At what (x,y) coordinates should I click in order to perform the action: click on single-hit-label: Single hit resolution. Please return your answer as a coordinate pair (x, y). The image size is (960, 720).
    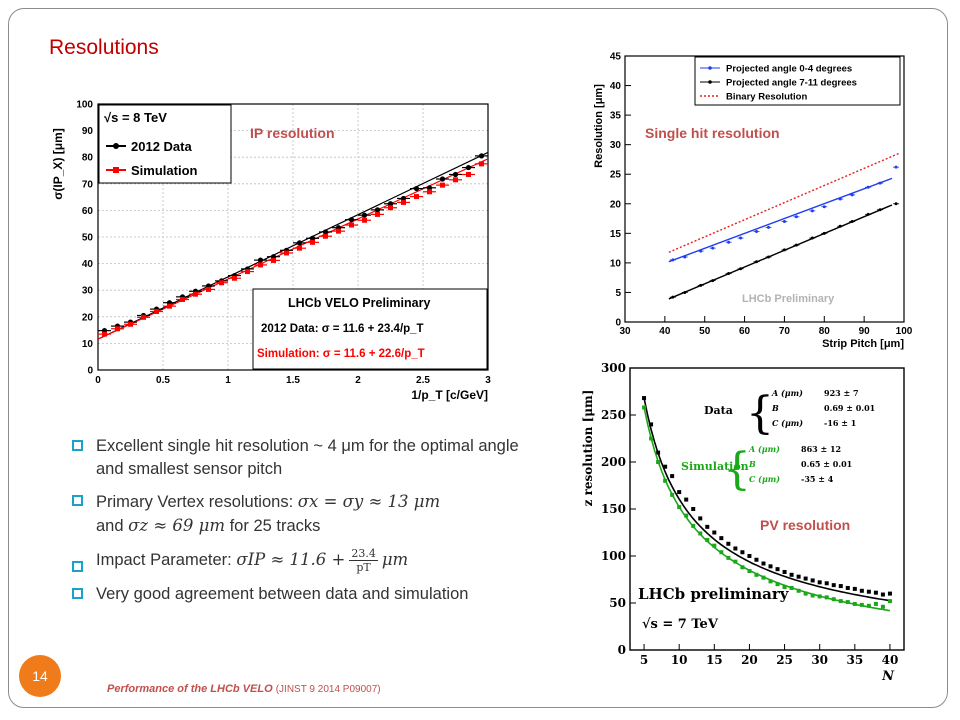
    Looking at the image, I should click on (712, 133).